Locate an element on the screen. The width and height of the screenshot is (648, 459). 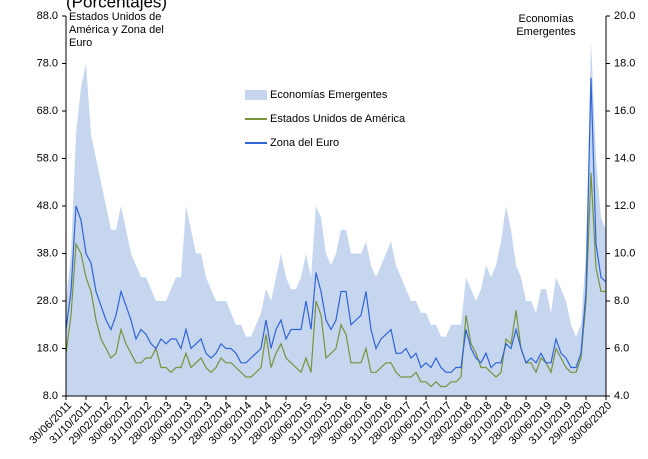
y2-tick-label: 12.0 is located at coordinates (624, 206).